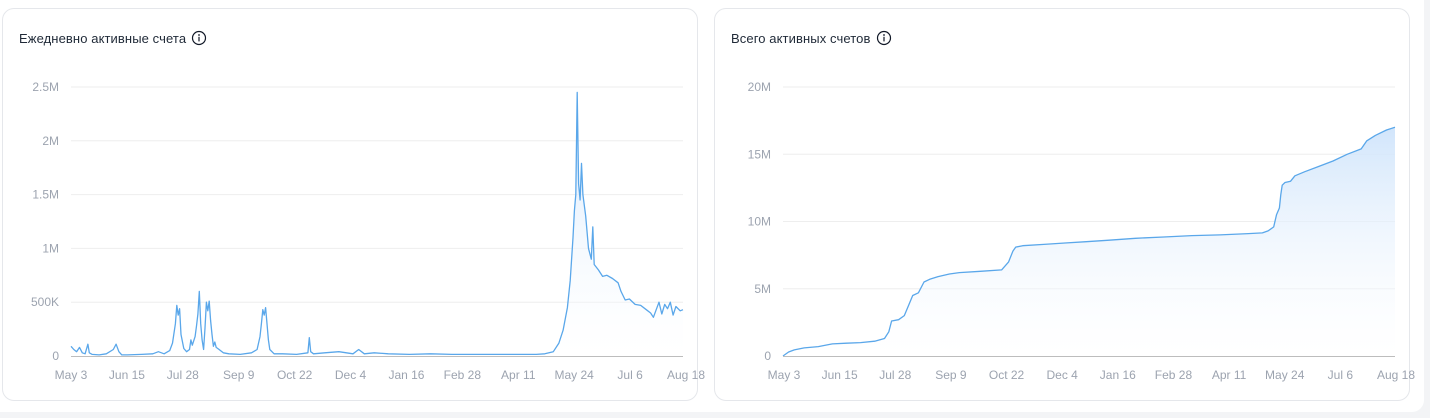  Describe the element at coordinates (759, 87) in the screenshot. I see `y-tick-label: 20M` at that location.